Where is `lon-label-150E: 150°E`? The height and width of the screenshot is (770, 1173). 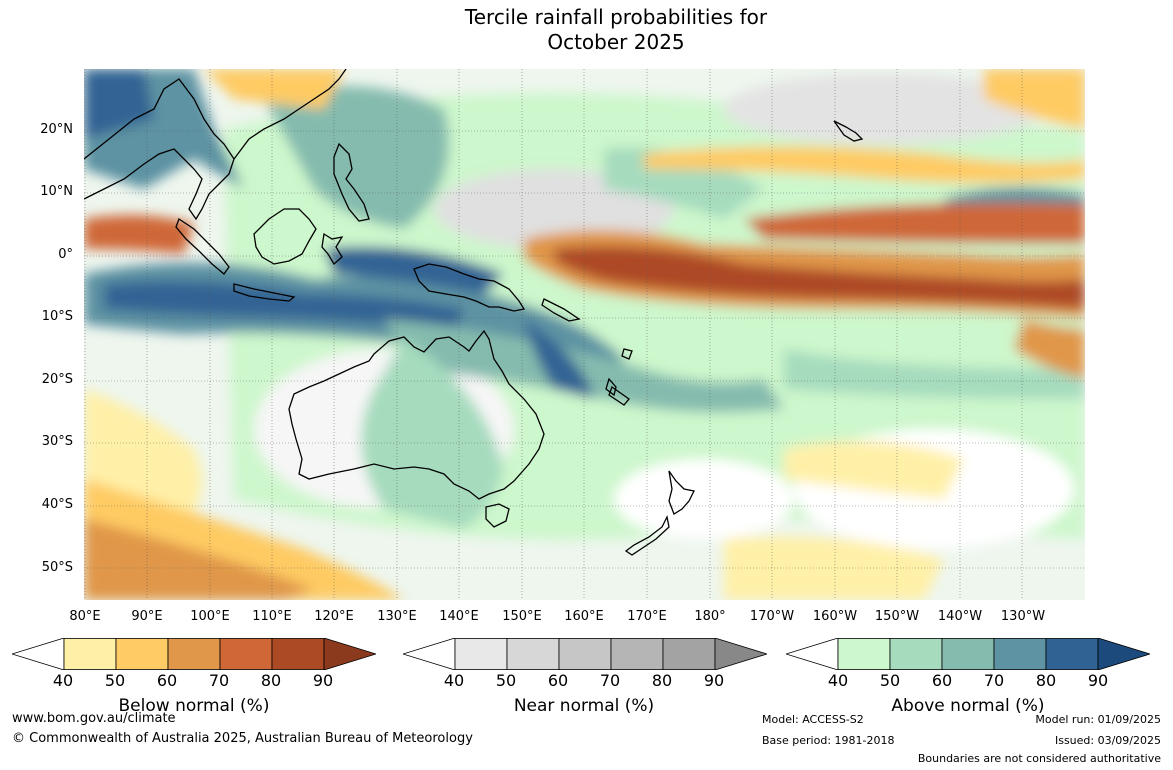 lon-label-150E: 150°E is located at coordinates (522, 616).